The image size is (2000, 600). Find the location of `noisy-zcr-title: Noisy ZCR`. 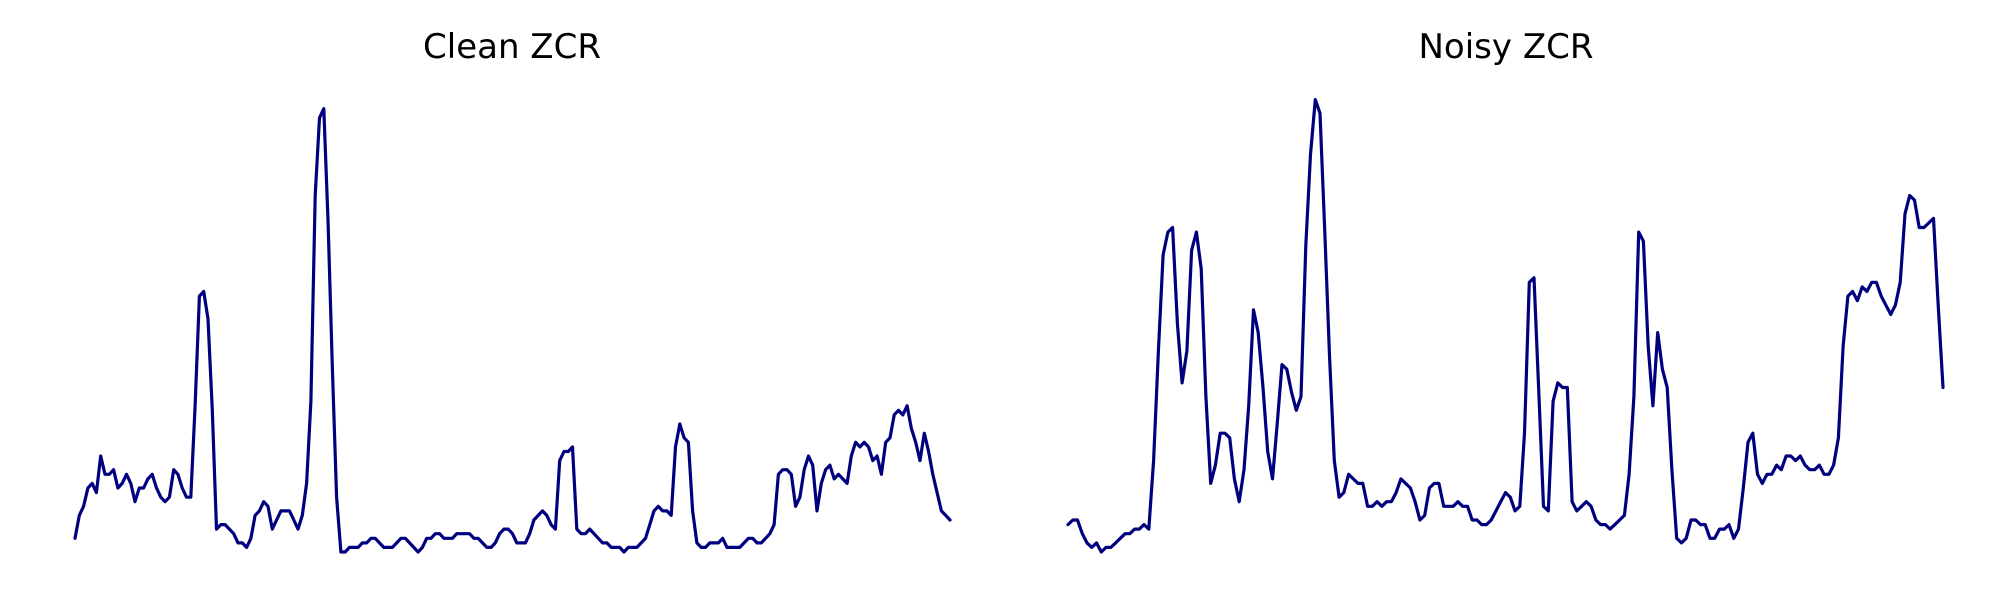

noisy-zcr-title: Noisy ZCR is located at coordinates (1506, 47).